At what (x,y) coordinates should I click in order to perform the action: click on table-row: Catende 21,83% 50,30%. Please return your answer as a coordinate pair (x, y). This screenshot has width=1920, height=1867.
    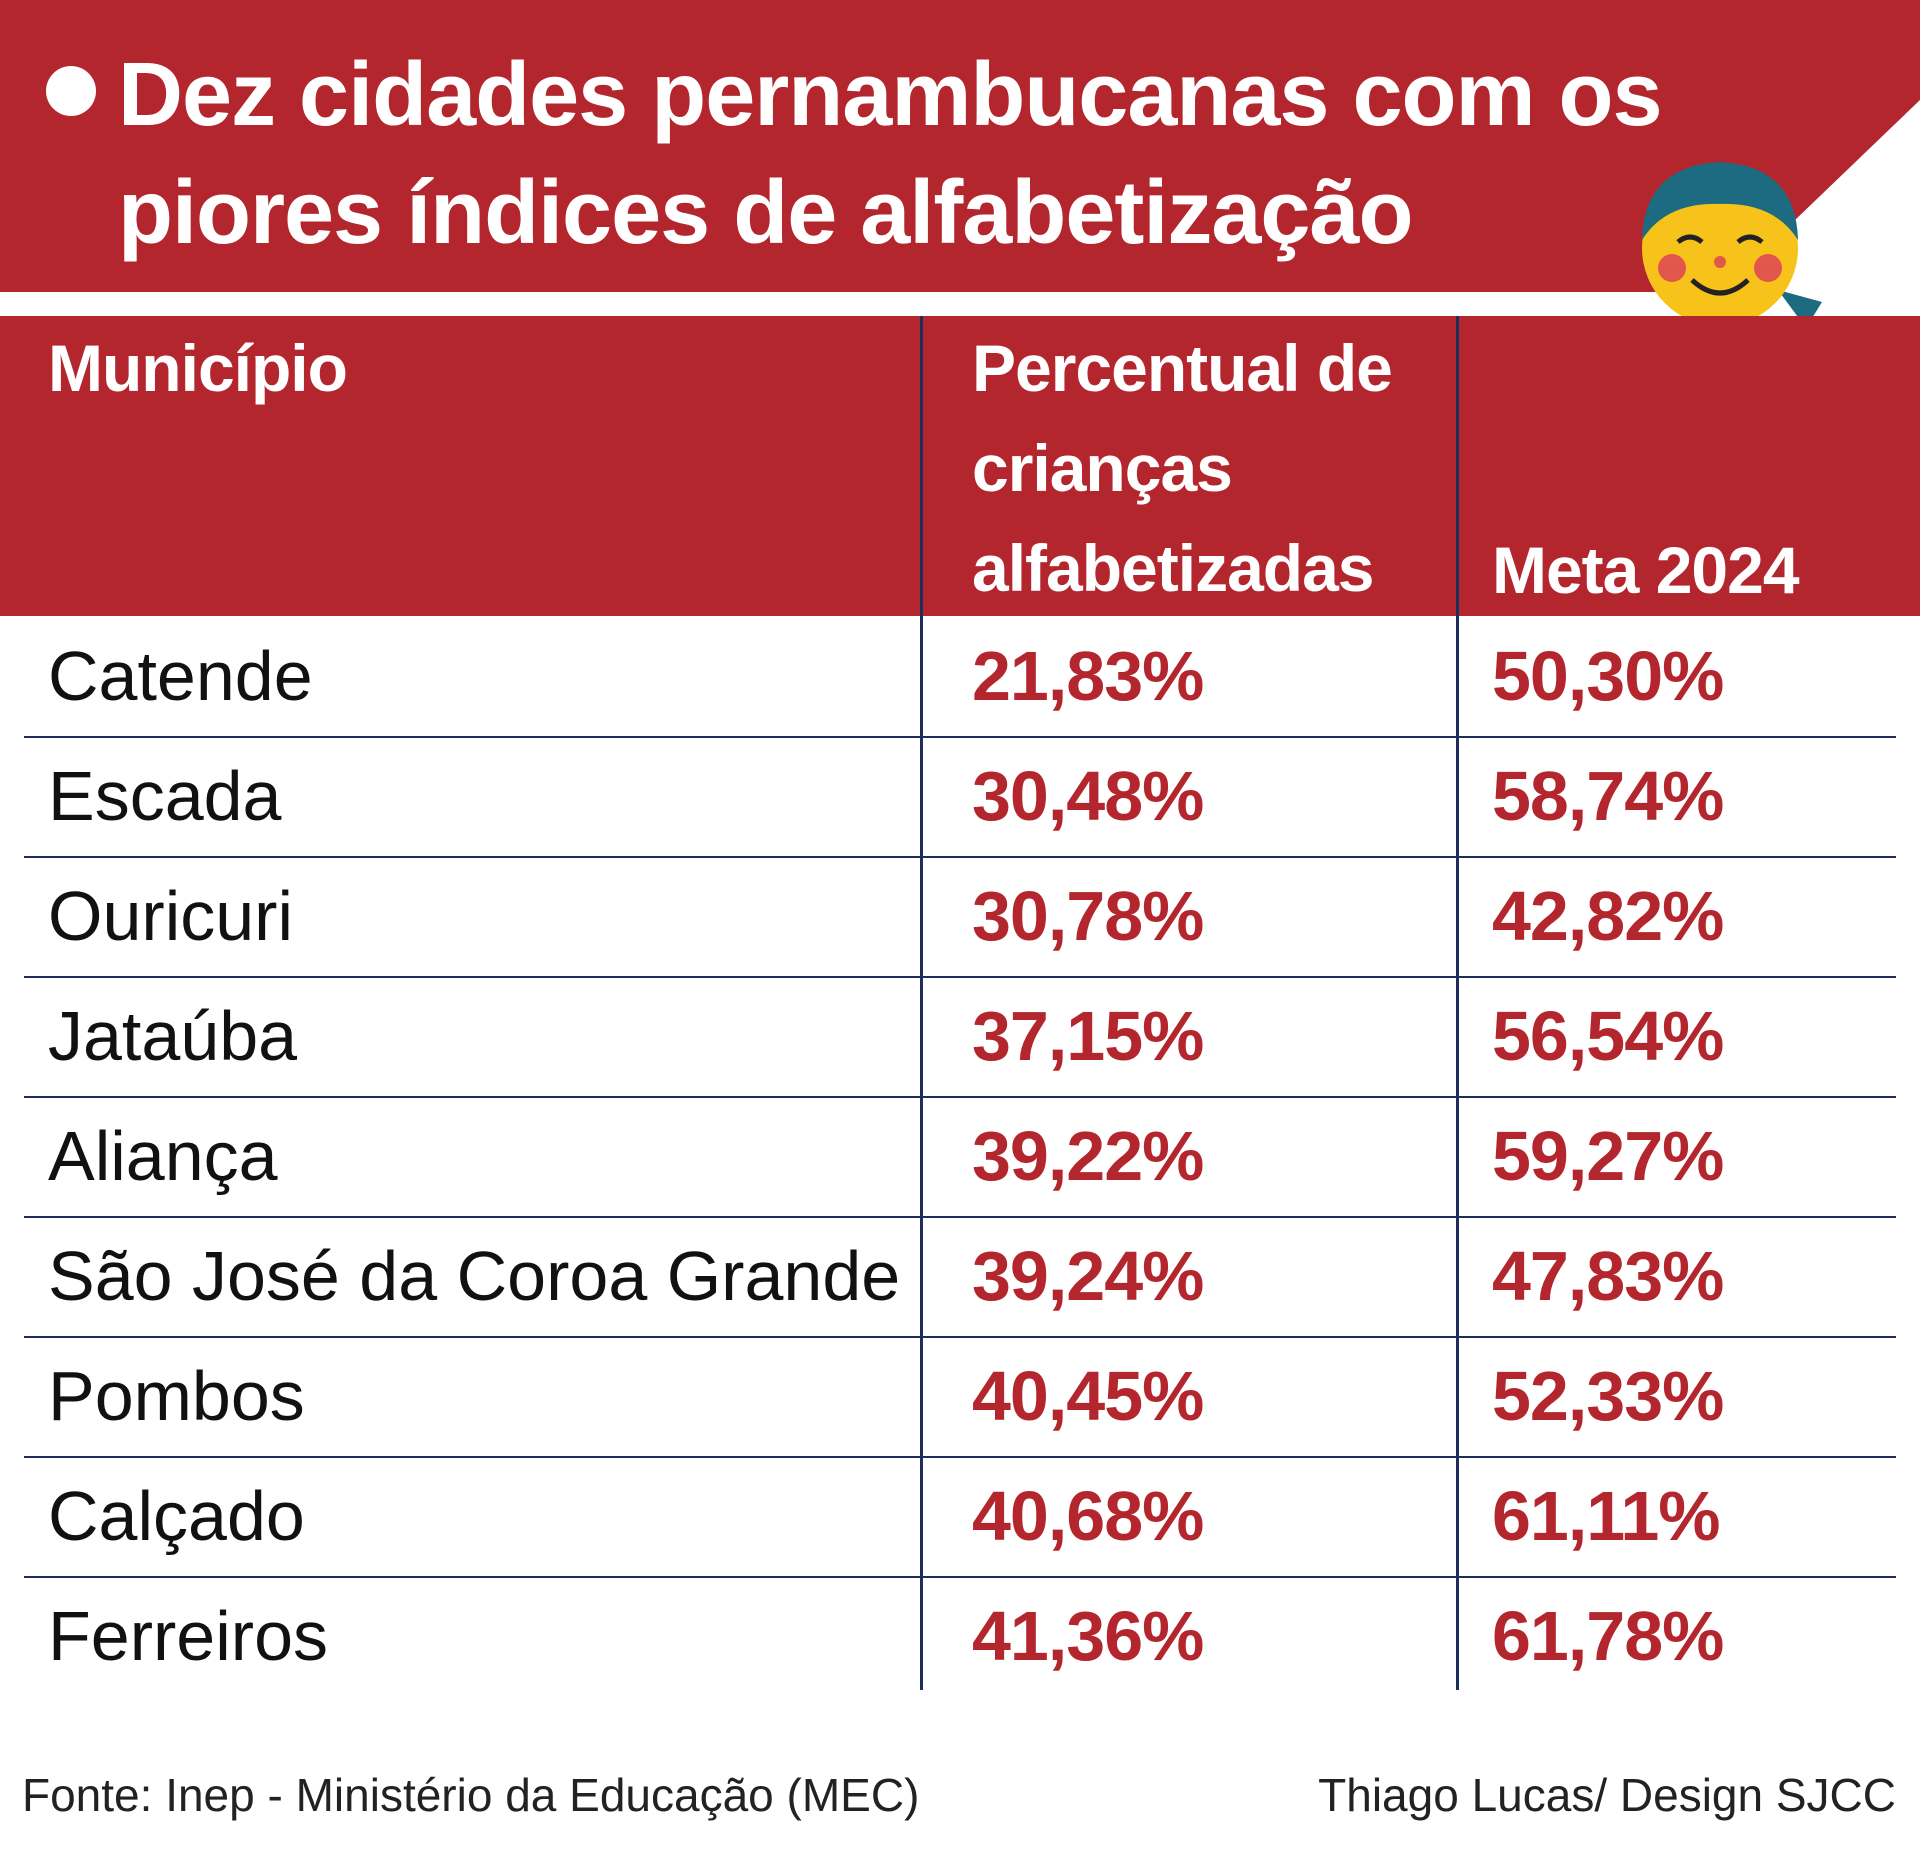
    Looking at the image, I should click on (960, 677).